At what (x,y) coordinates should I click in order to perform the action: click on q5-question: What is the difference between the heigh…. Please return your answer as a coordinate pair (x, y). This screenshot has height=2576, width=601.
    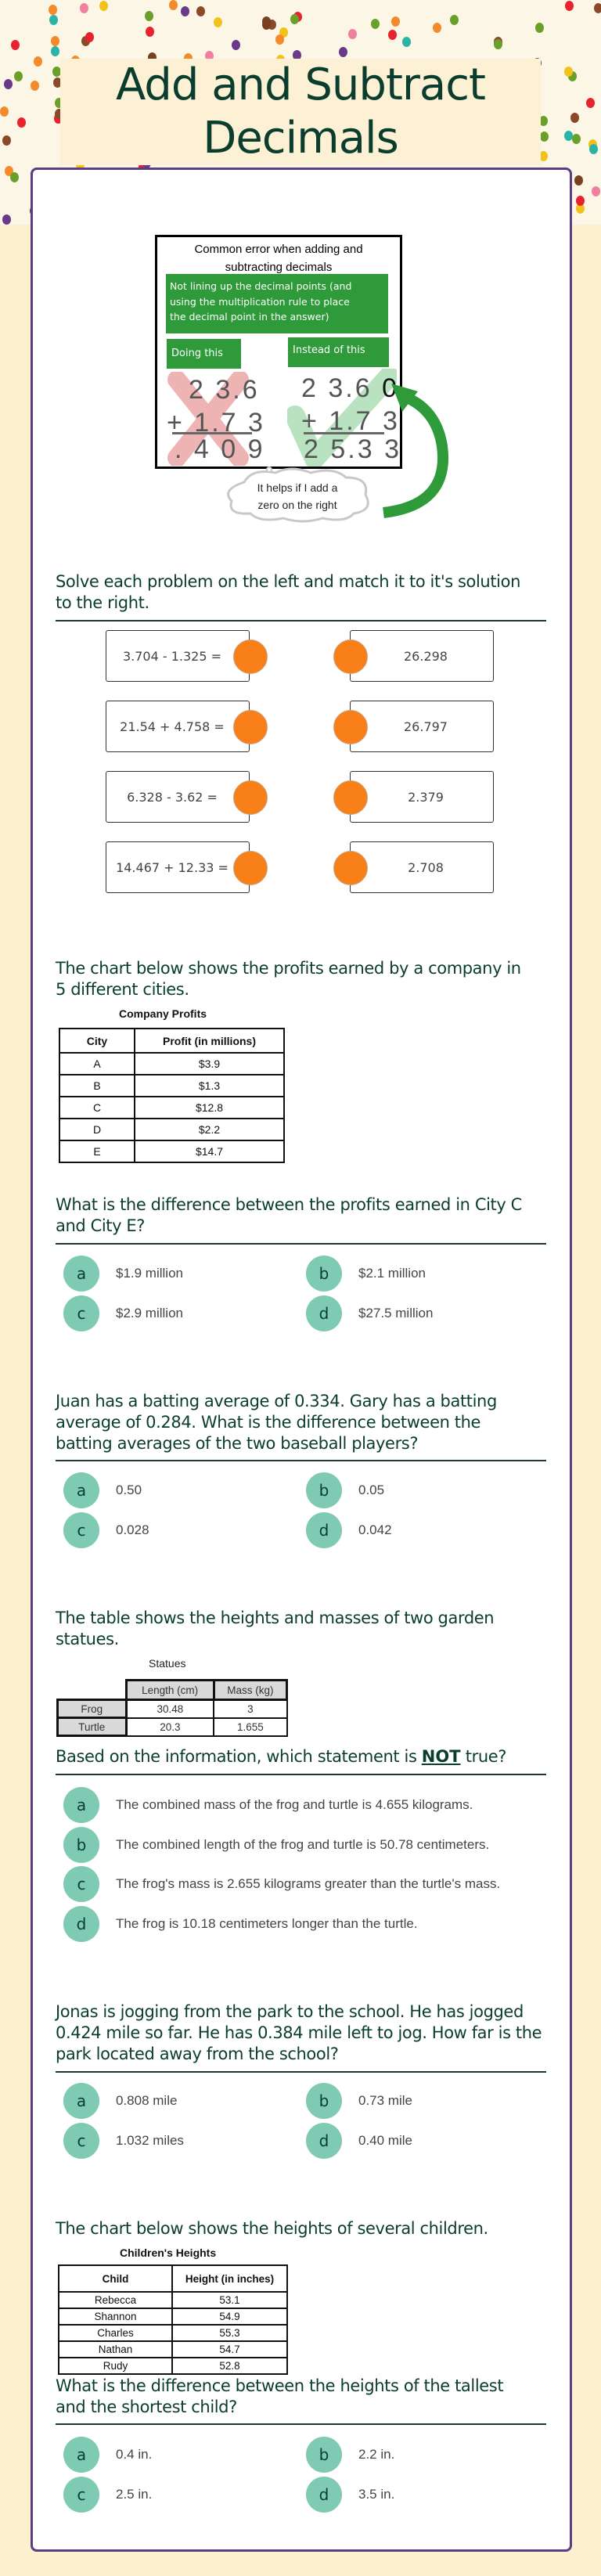
    Looking at the image, I should click on (302, 2397).